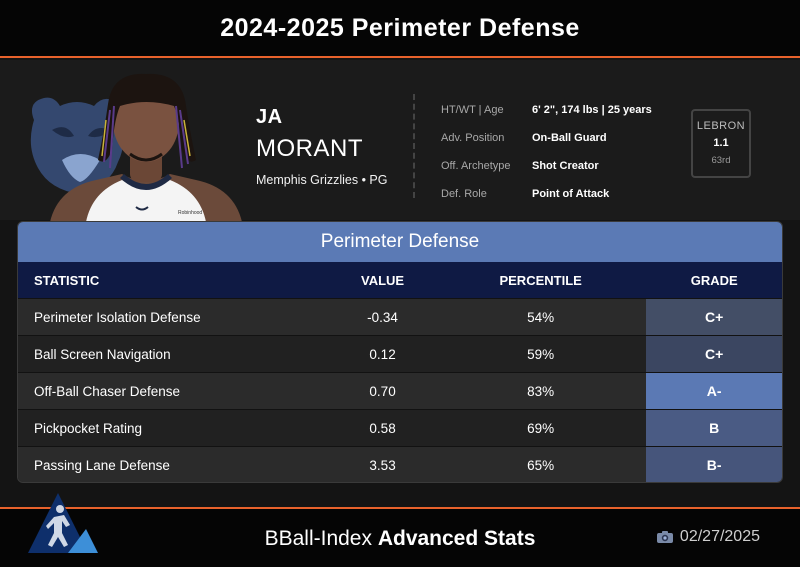  What do you see at coordinates (400, 427) in the screenshot?
I see `table-row: Pickpocket Rating 0.58 69% B` at bounding box center [400, 427].